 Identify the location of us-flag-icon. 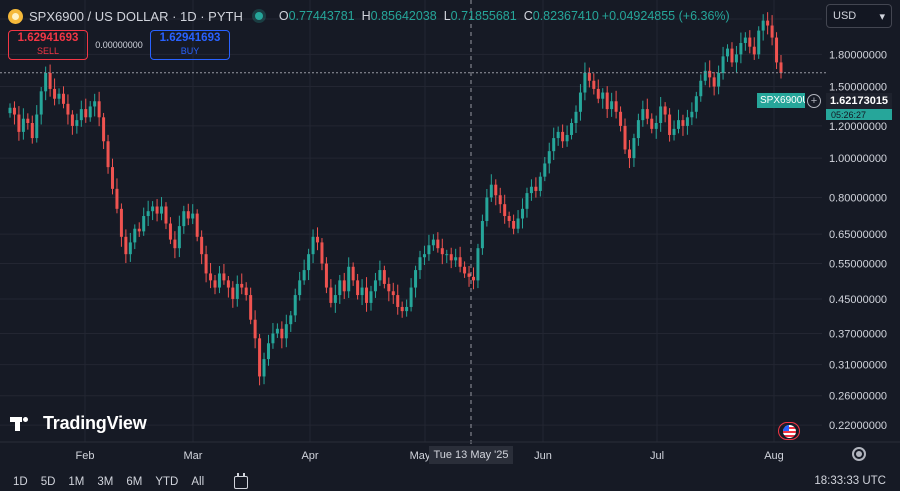
(789, 431).